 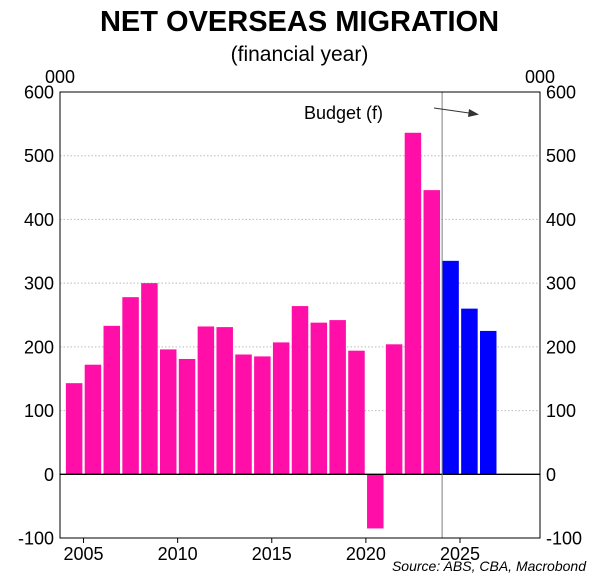 I want to click on bar-actual-2016, so click(x=300, y=390).